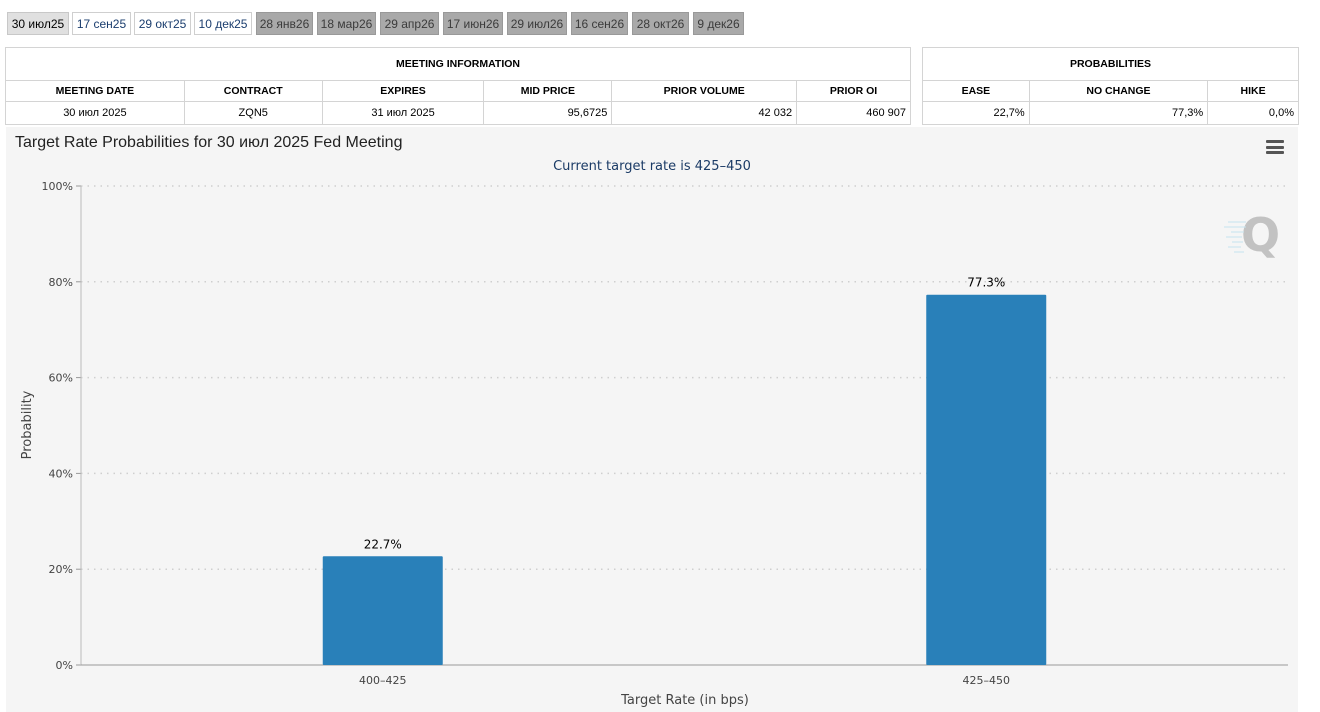 The image size is (1320, 712). I want to click on tab-meeting-5: 18 мар26, so click(346, 23).